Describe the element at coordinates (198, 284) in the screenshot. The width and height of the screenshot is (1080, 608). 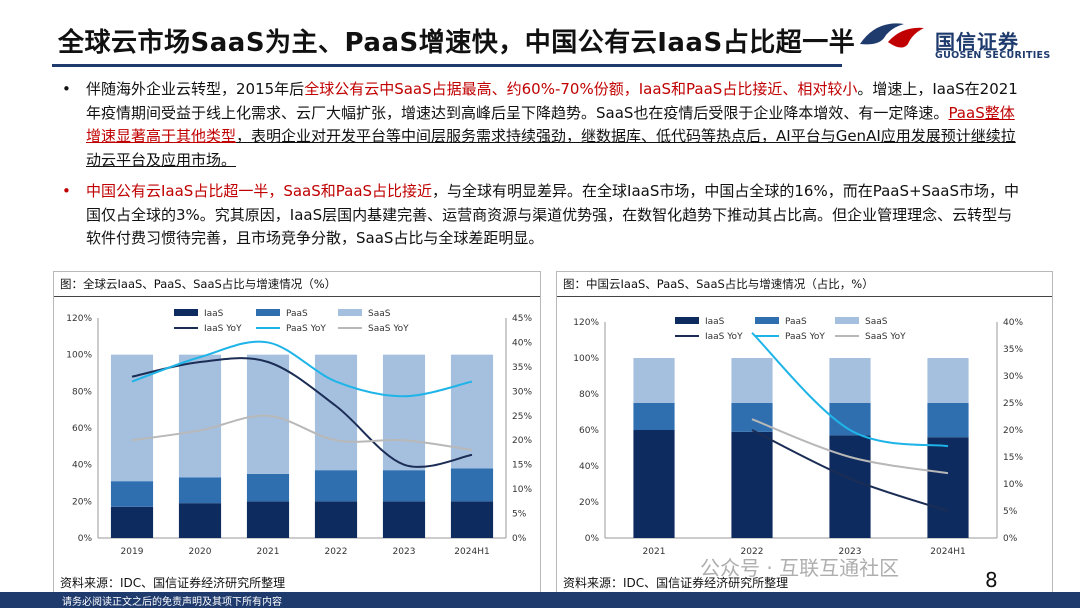
I see `chart-title-global: 图：全球云IaaS、PaaS、SaaS占比与增速情况（%）` at that location.